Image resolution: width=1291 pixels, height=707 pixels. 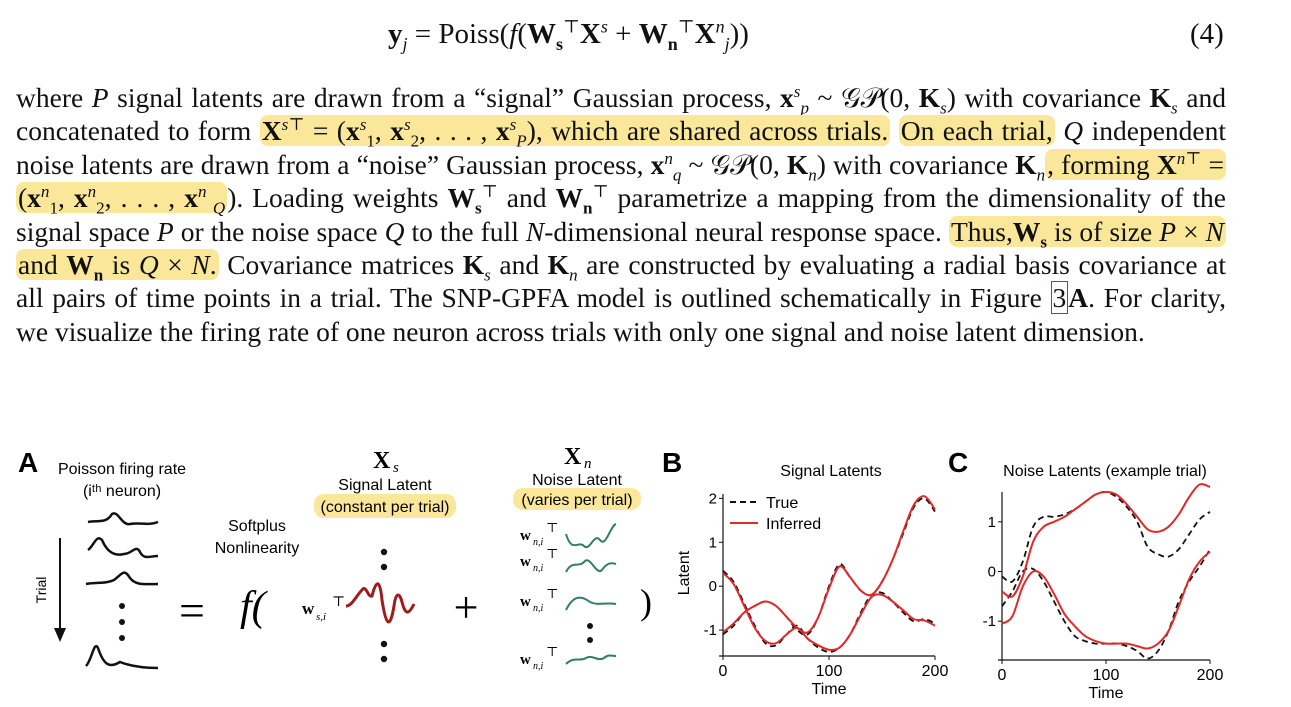 I want to click on math-X: X, so click(x=271, y=131).